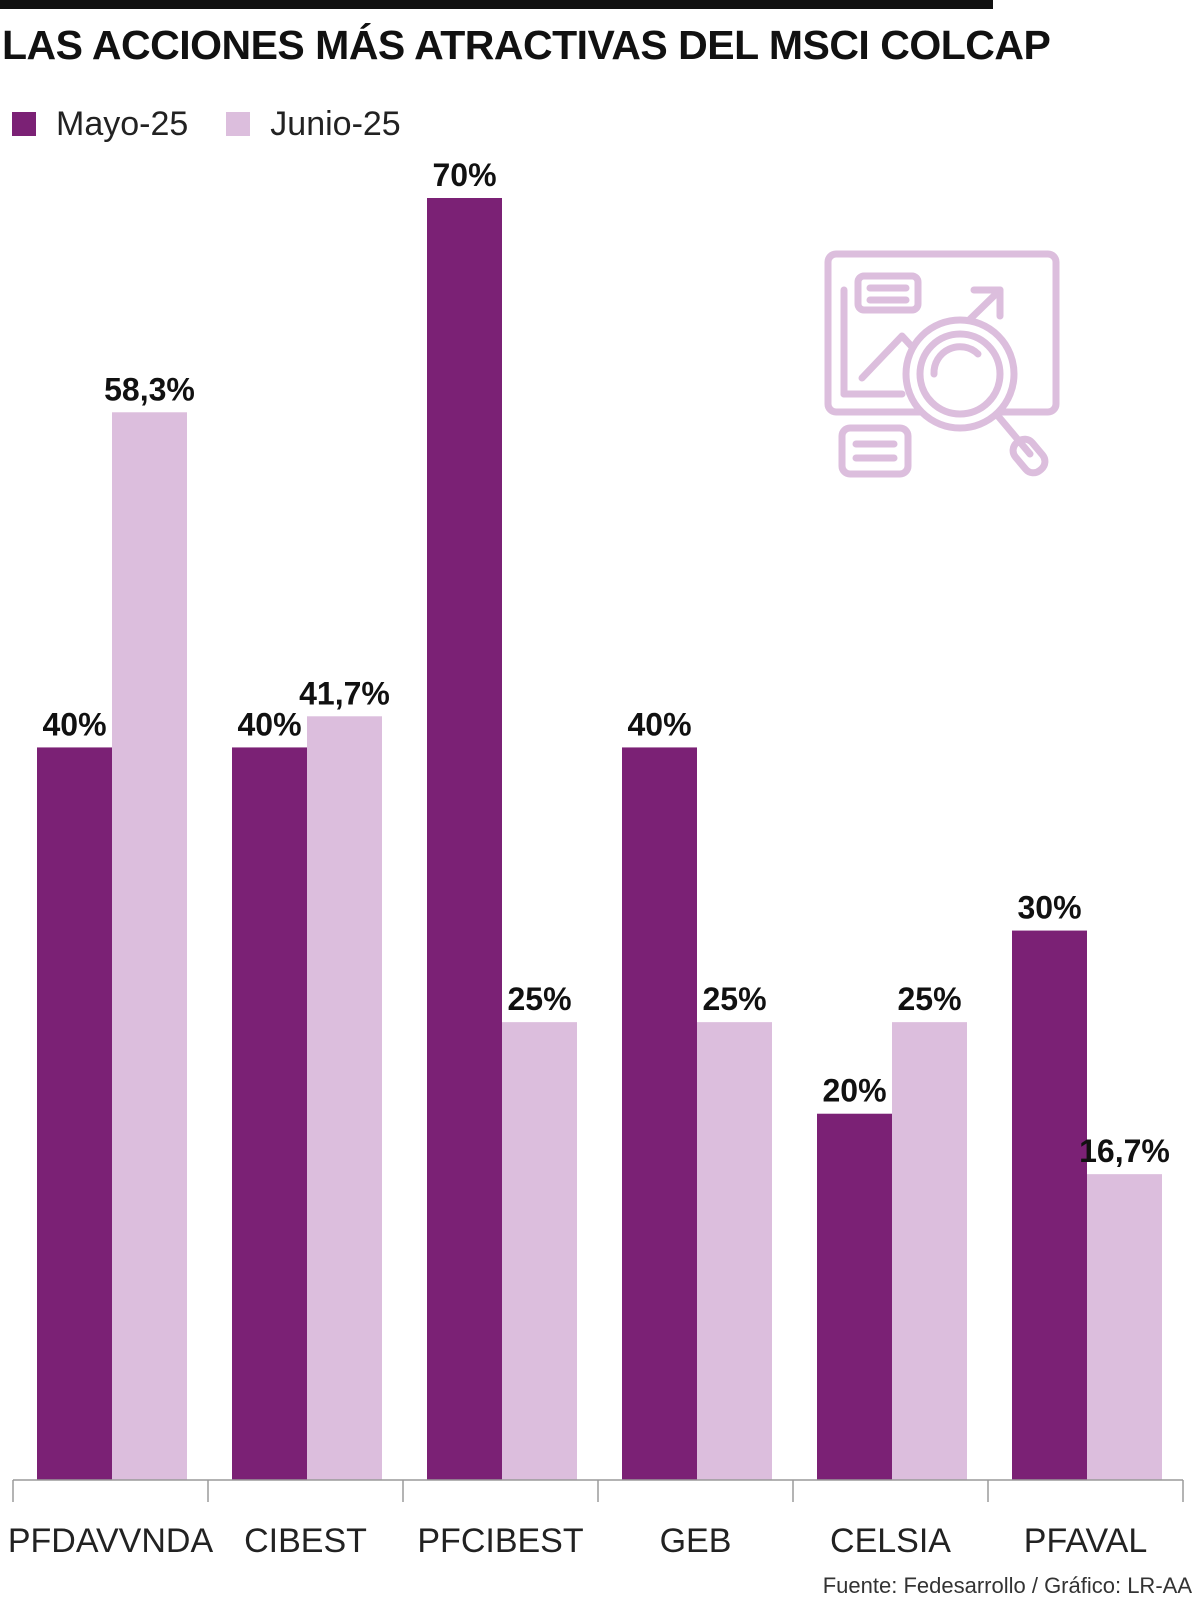  I want to click on legend-item-mayo: Mayo-25, so click(100, 124).